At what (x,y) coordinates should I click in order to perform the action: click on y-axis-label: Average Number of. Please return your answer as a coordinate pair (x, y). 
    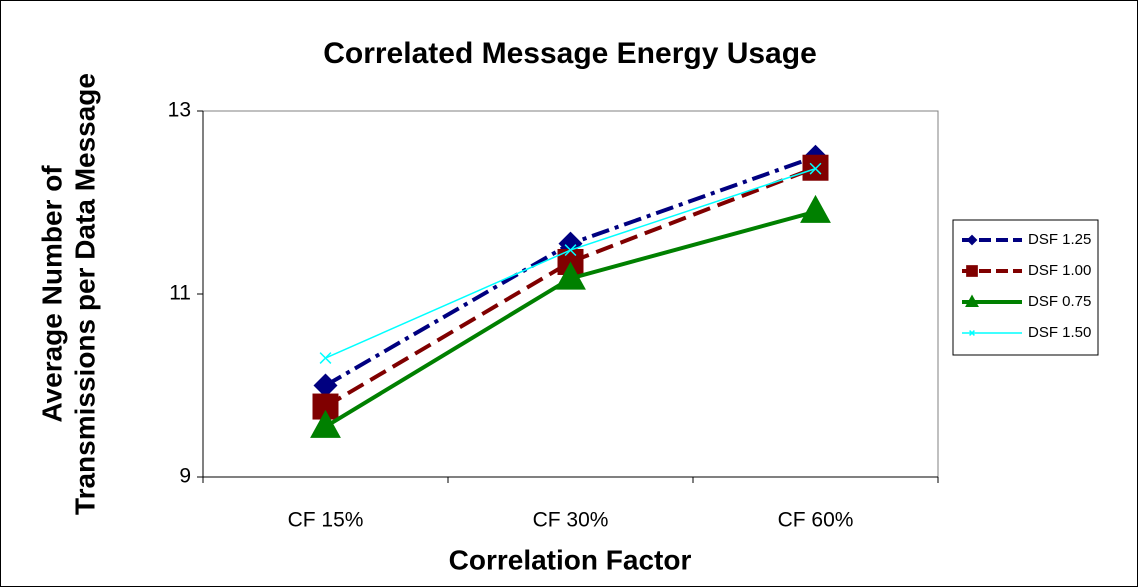
    Looking at the image, I should click on (51, 294).